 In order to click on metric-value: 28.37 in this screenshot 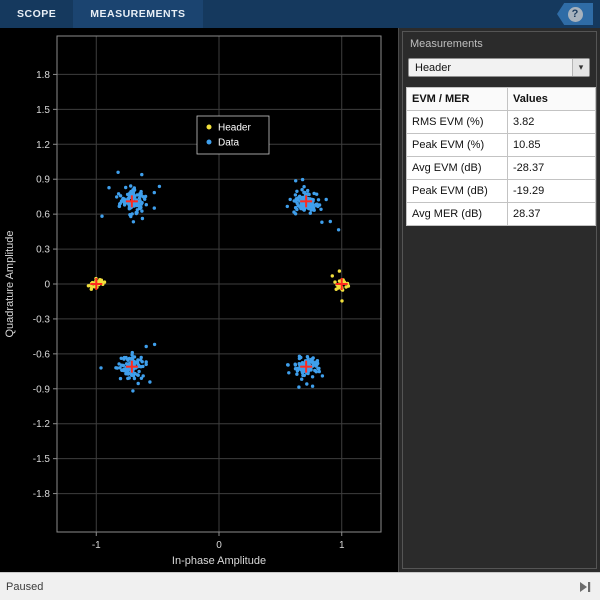, I will do `click(551, 214)`.